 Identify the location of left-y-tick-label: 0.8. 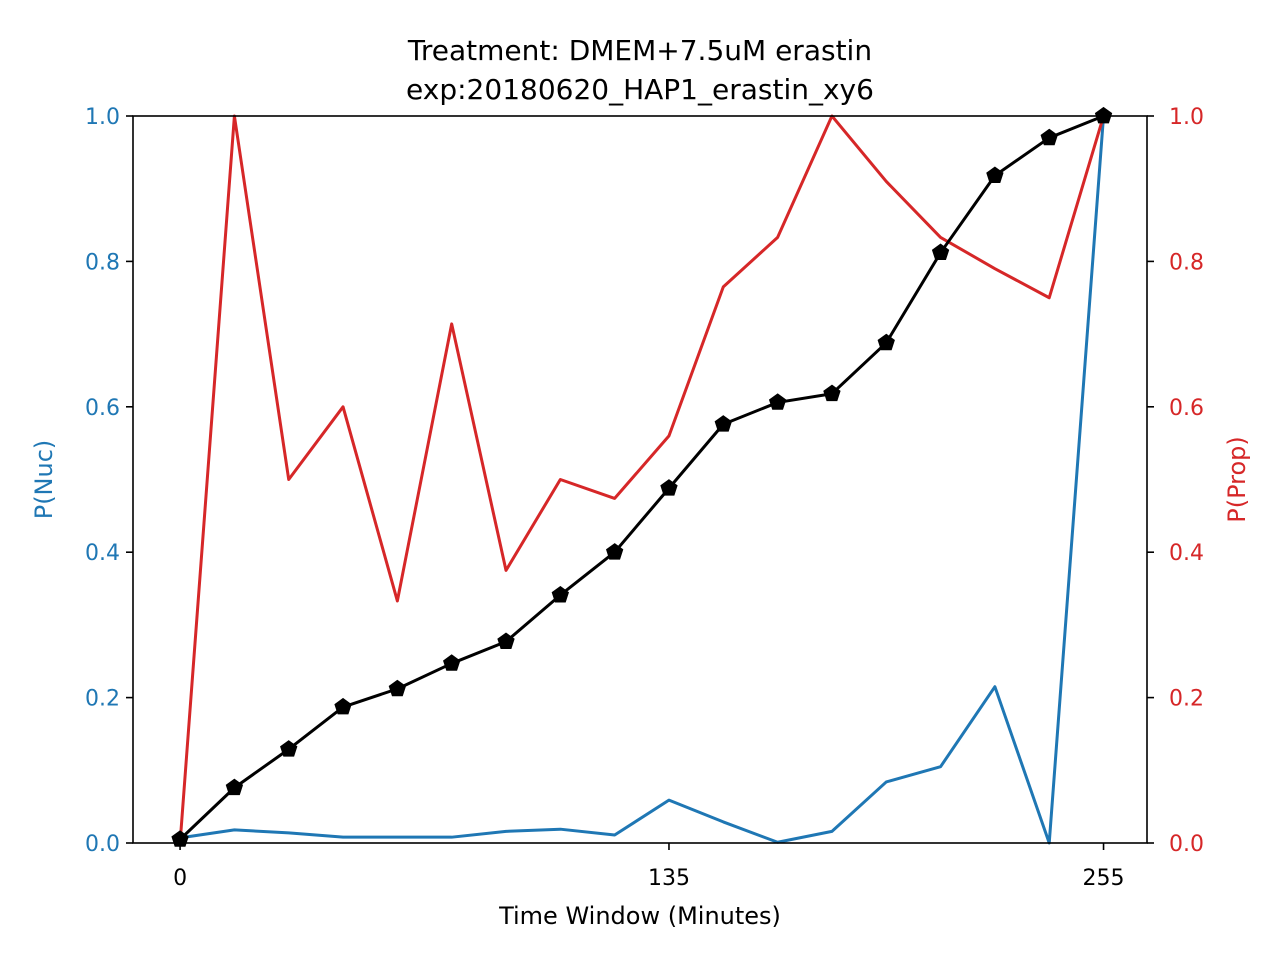
(102, 262).